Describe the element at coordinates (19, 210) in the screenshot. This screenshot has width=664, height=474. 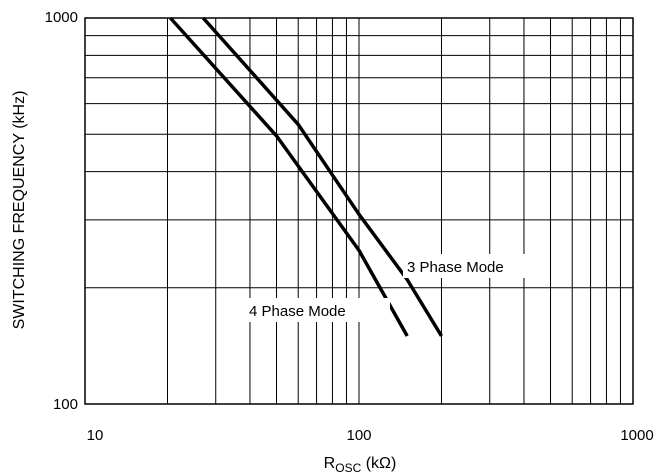
I see `y-axis-label: SWITCHING FREQUENCY (kHz)` at that location.